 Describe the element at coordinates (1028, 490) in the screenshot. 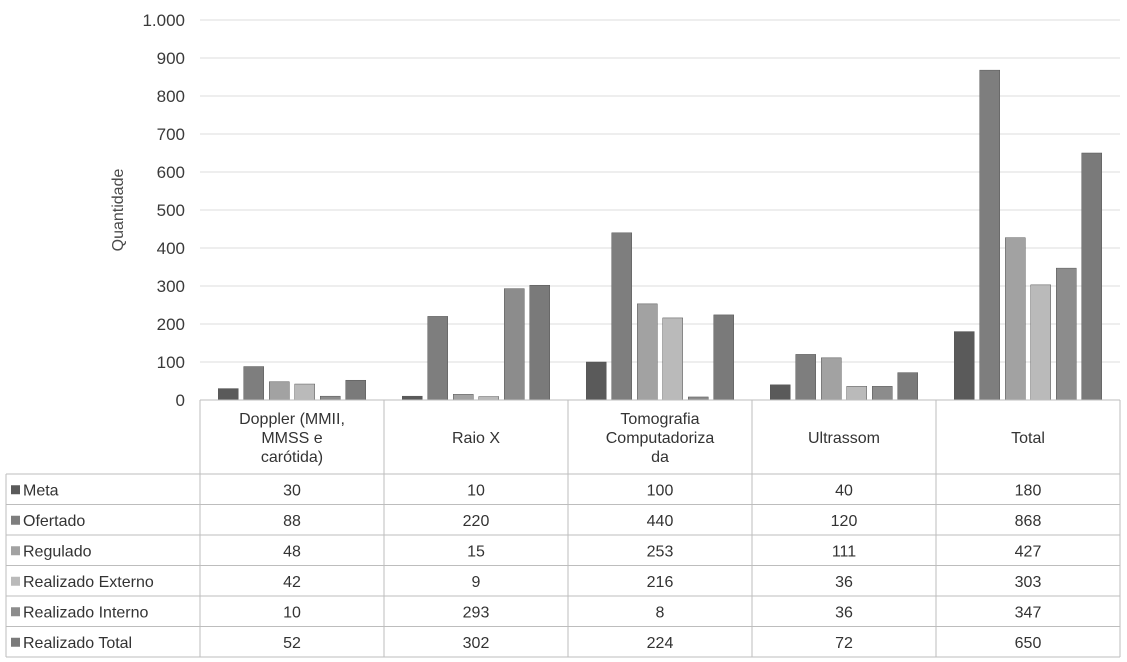

I see `table-cell-value: 180` at that location.